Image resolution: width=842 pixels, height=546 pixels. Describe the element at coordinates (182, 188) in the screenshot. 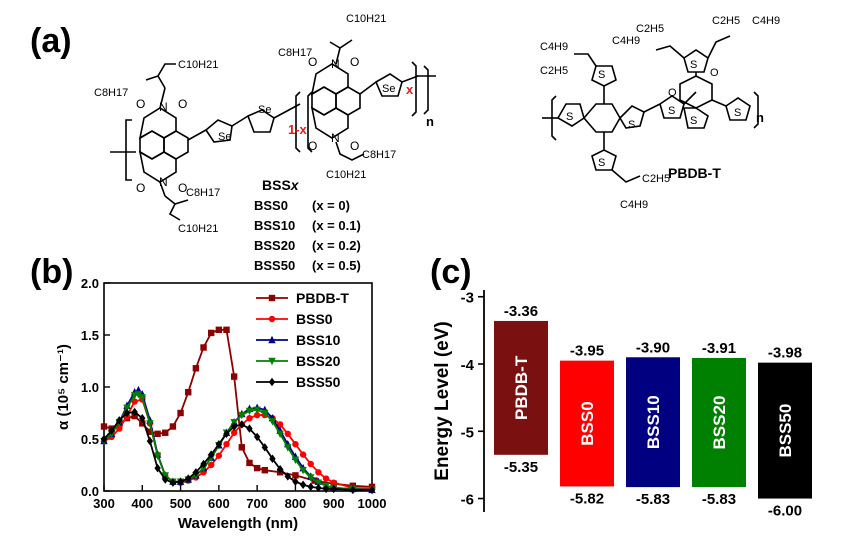

I see `bssx-o-4: O` at that location.